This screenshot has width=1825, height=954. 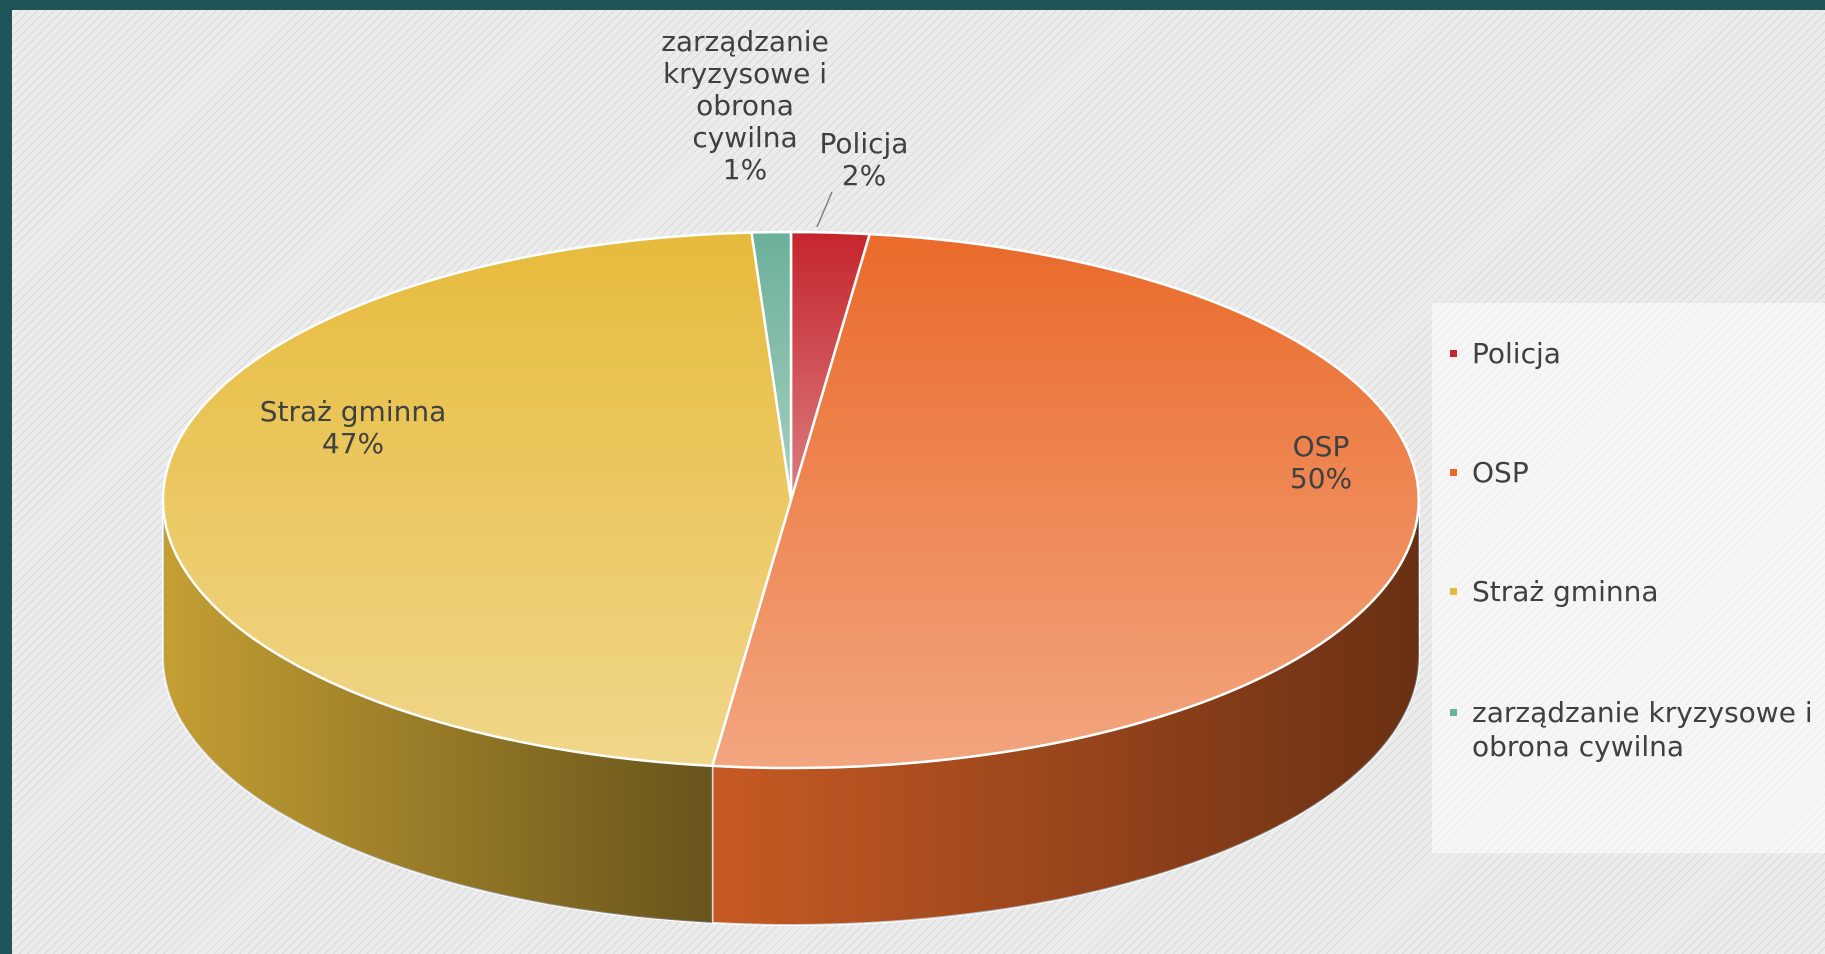 I want to click on legend-item: Straż gminna, so click(x=1637, y=592).